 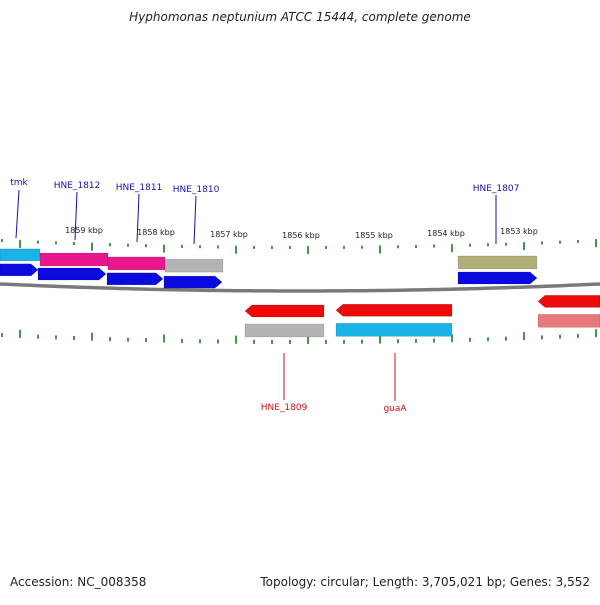 What do you see at coordinates (156, 232) in the screenshot?
I see `ruler-label-1858: 1858 kbp` at bounding box center [156, 232].